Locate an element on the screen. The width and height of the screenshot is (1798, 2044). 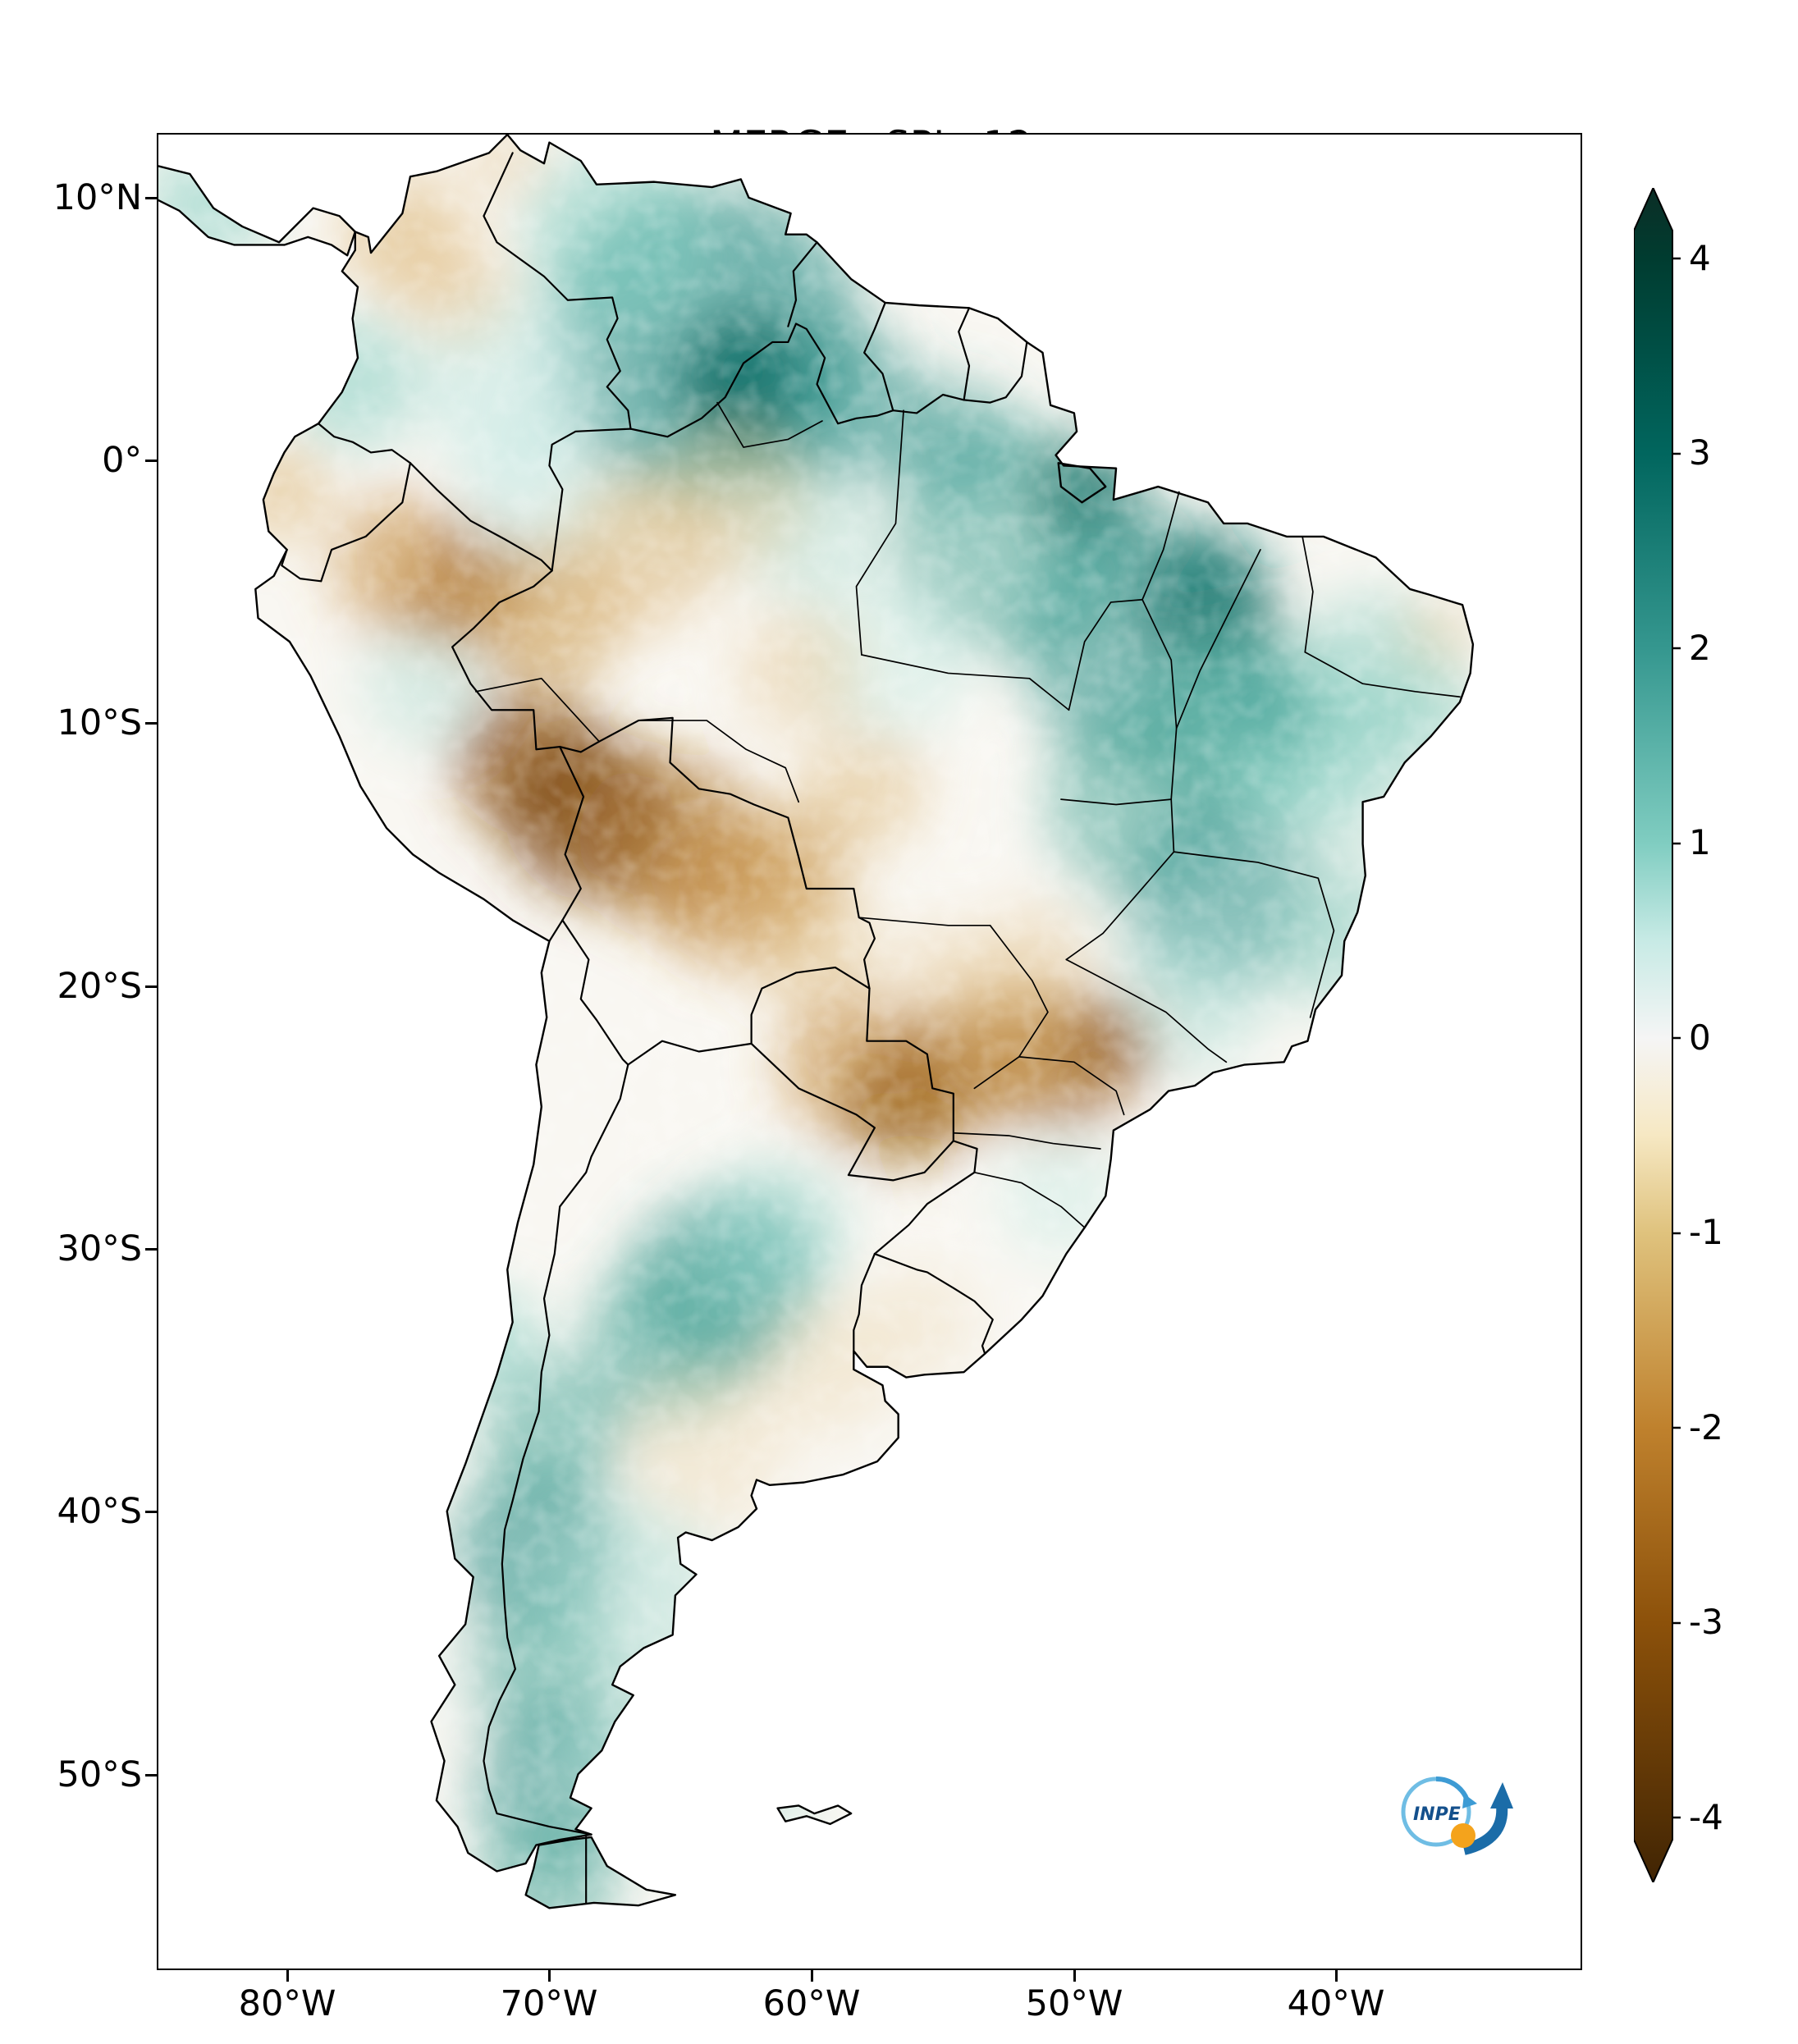
colorbar-tick-label: 4 is located at coordinates (1700, 258).